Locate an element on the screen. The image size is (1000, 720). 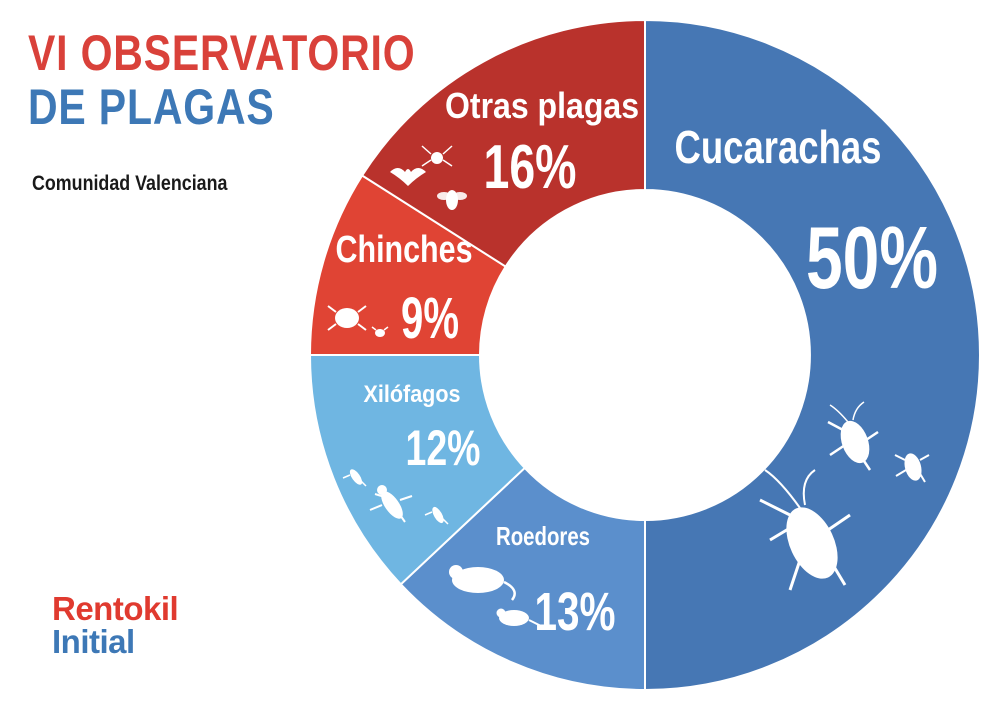
slice-value-label: 13% is located at coordinates (575, 612).